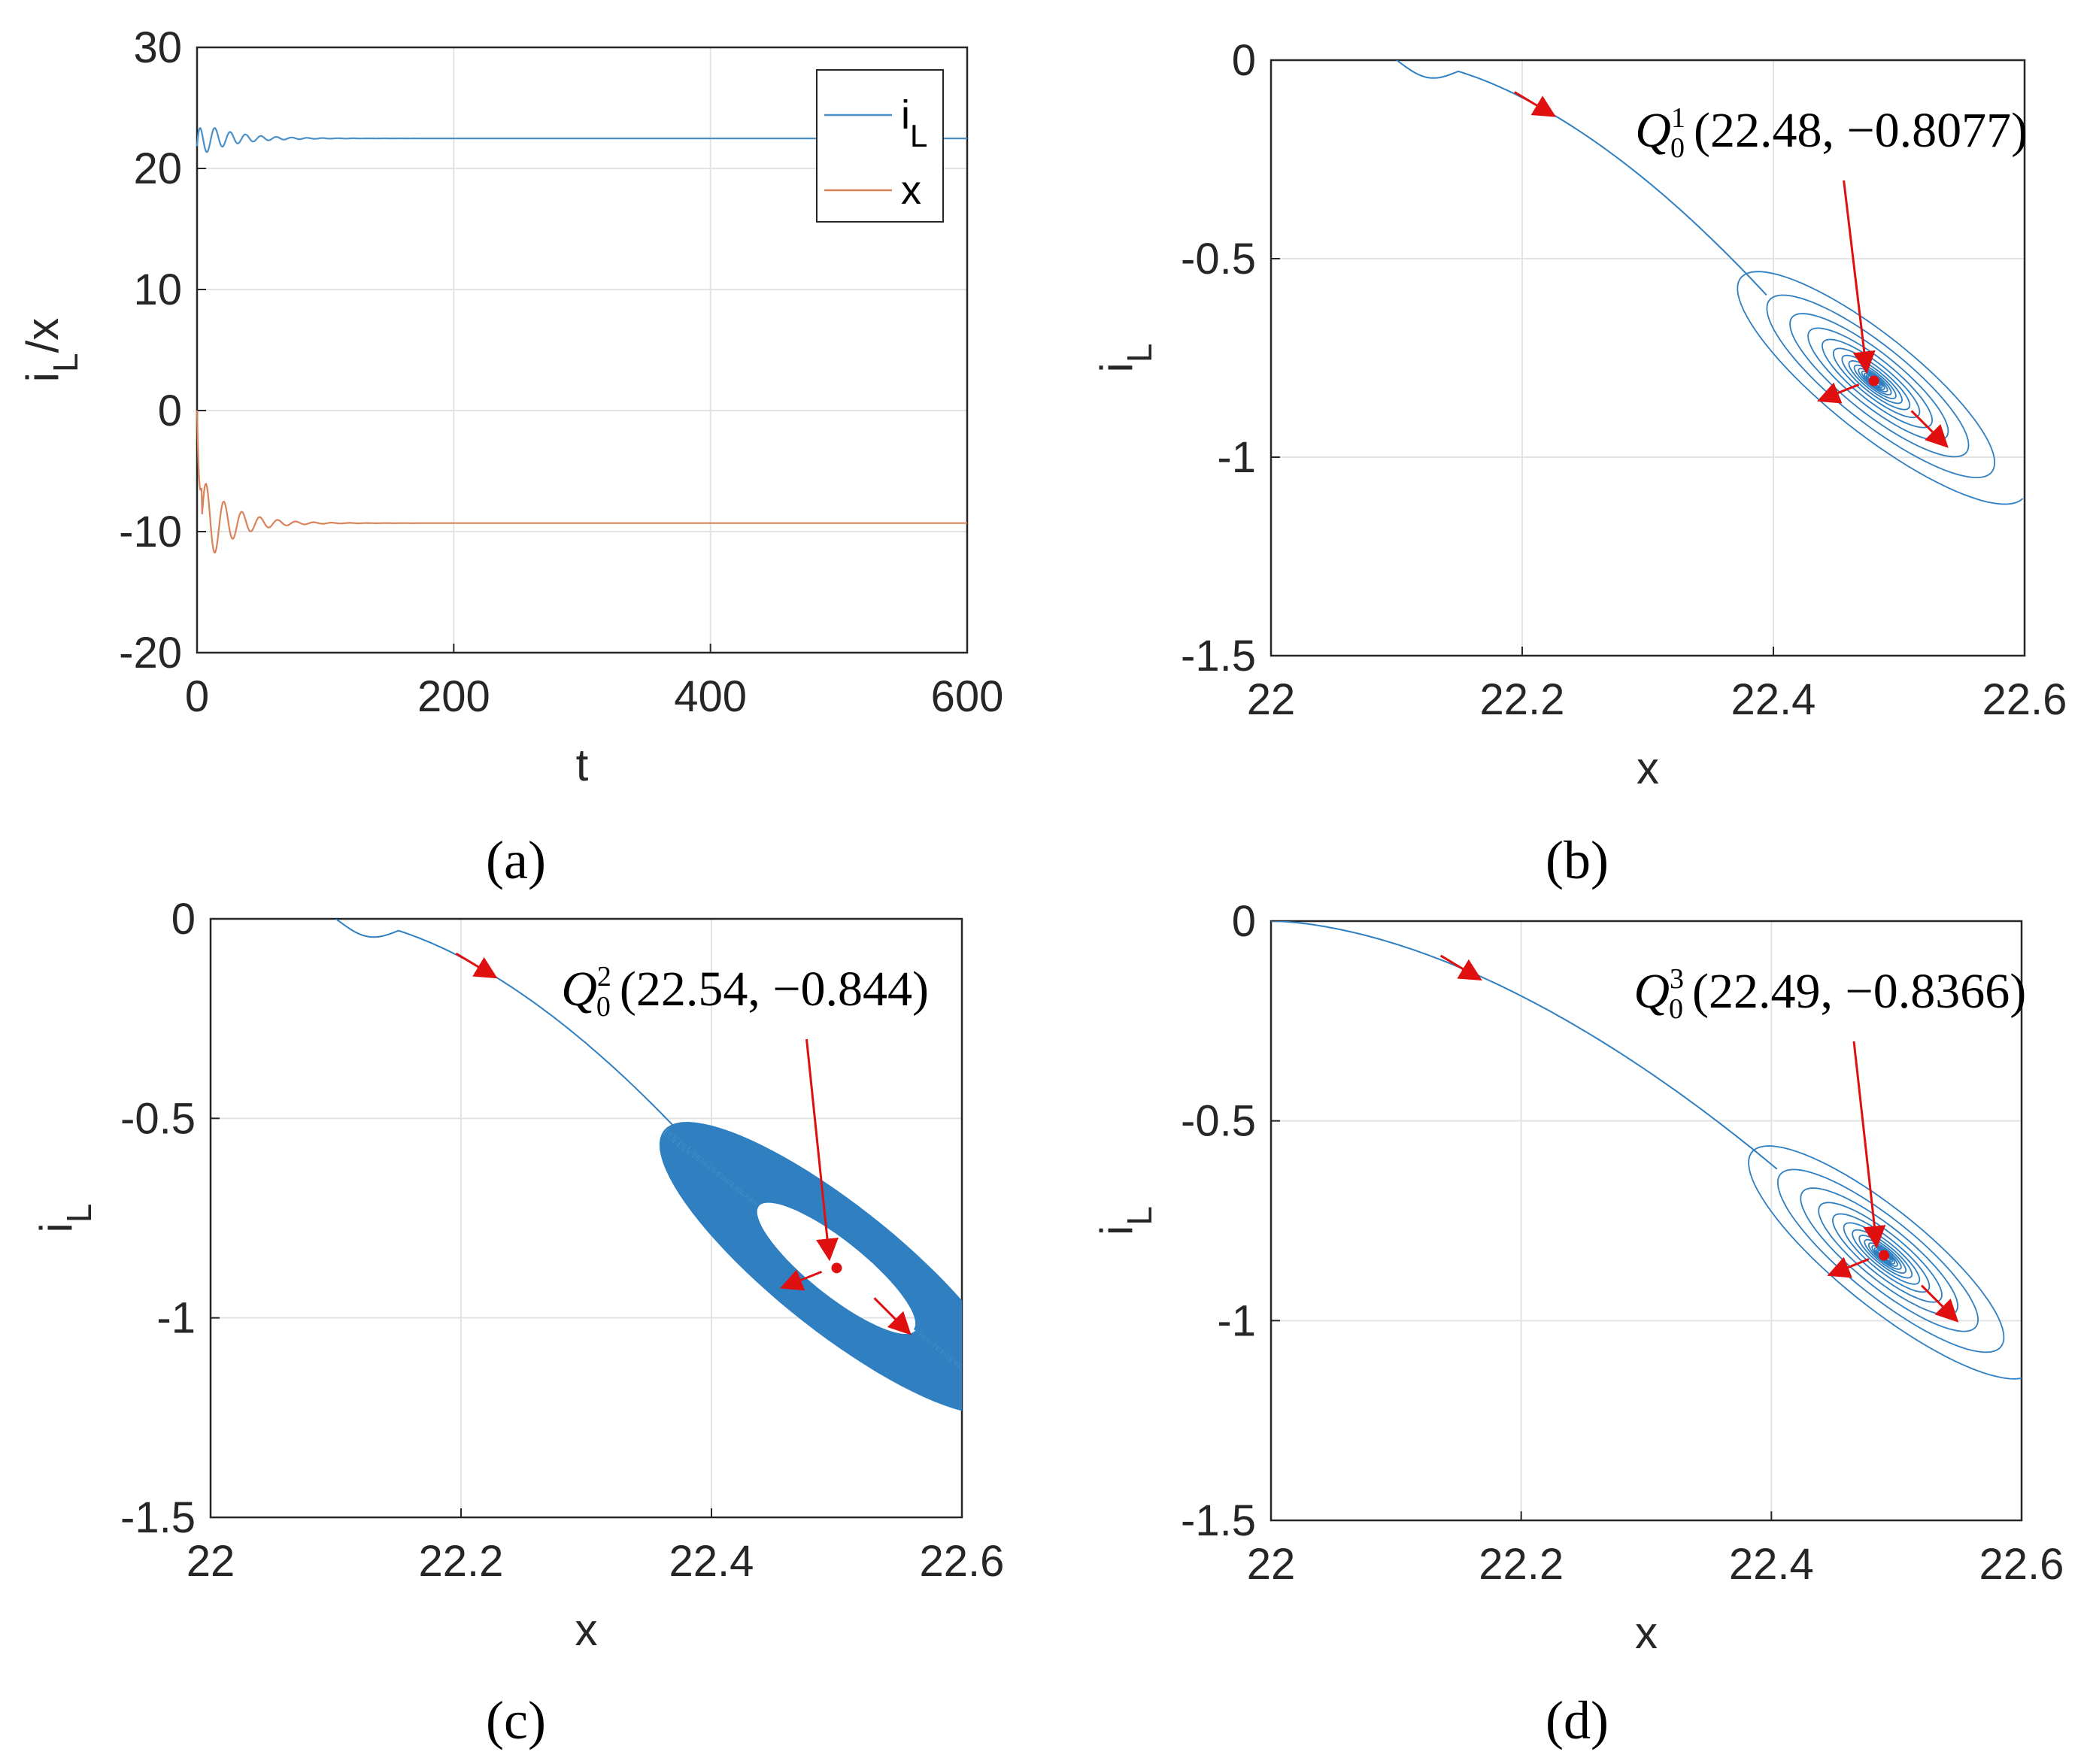 The height and width of the screenshot is (1764, 2084). I want to click on annotation-value: (22.54, −0.844), so click(775, 989).